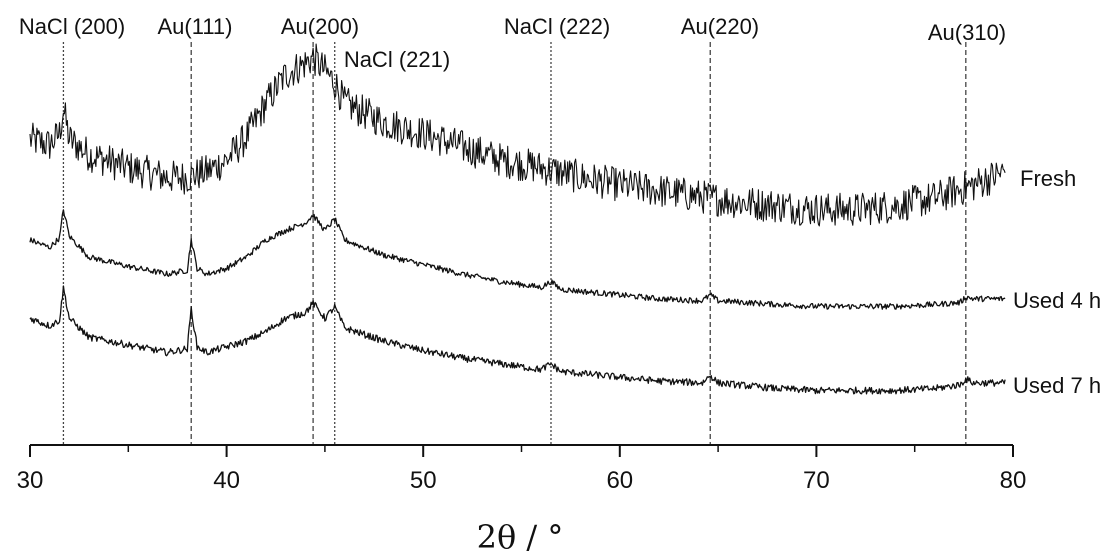 This screenshot has height=557, width=1120. I want to click on peak-label: Au(220), so click(720, 26).